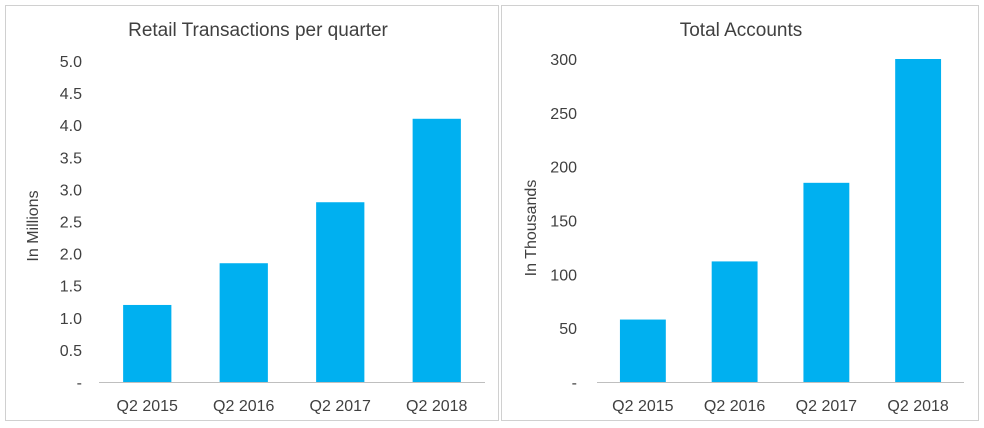 The image size is (984, 428). What do you see at coordinates (33, 225) in the screenshot?
I see `y-axis-label: In Millions` at bounding box center [33, 225].